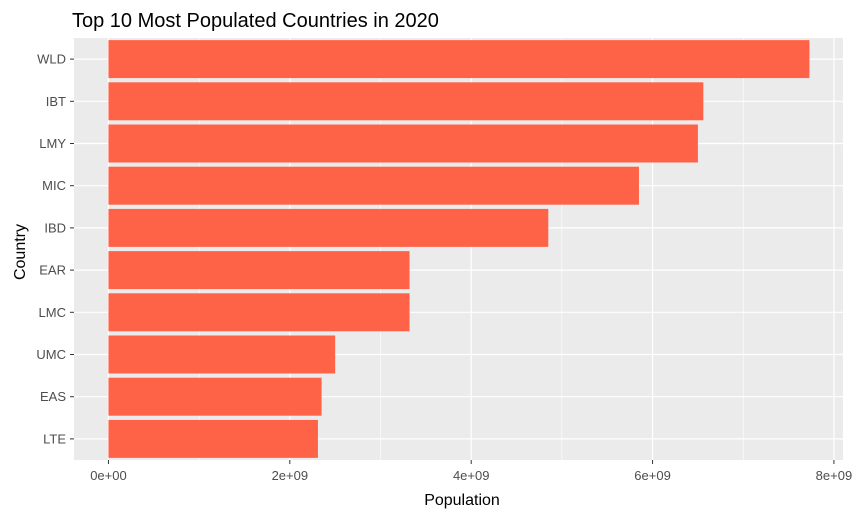 This screenshot has height=518, width=862. I want to click on bar-ear, so click(259, 270).